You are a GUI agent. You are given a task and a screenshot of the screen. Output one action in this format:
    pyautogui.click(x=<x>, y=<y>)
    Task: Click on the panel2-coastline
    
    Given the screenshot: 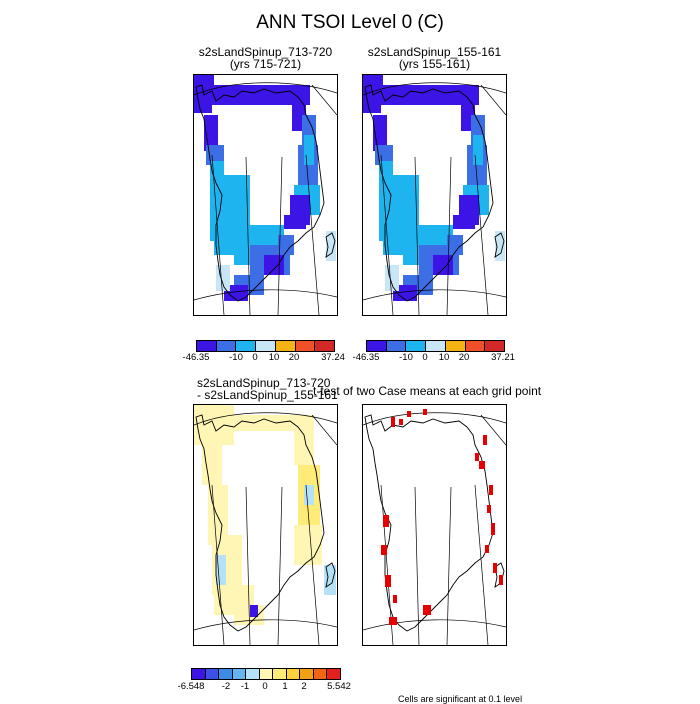 What is the action you would take?
    pyautogui.click(x=429, y=193)
    